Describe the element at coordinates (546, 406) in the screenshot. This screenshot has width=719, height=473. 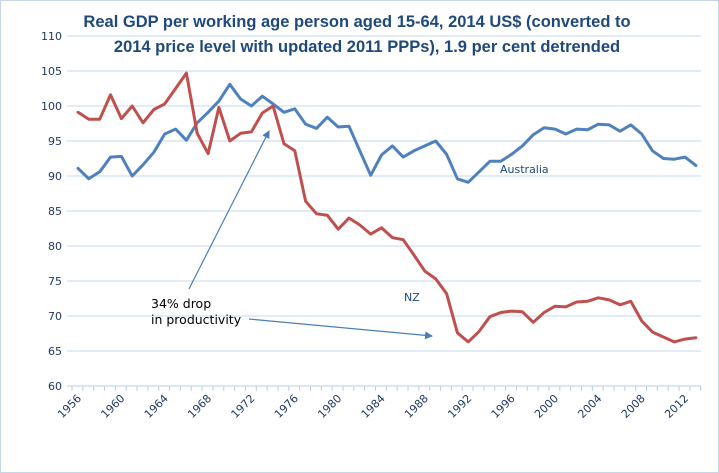
I see `x-tick-label: 2000` at that location.